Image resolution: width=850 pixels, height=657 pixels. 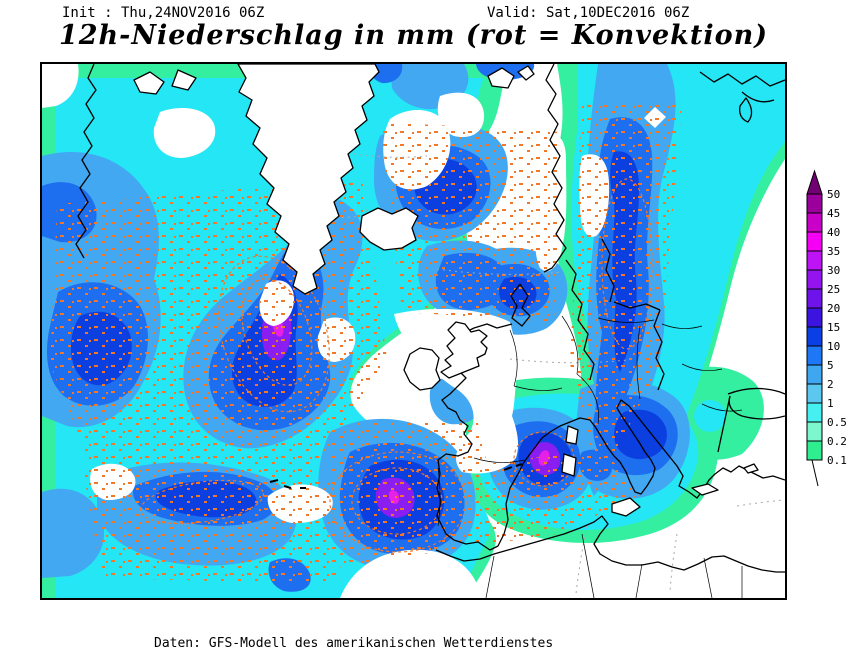 I want to click on legend-tick-label: 30, so click(x=833, y=270).